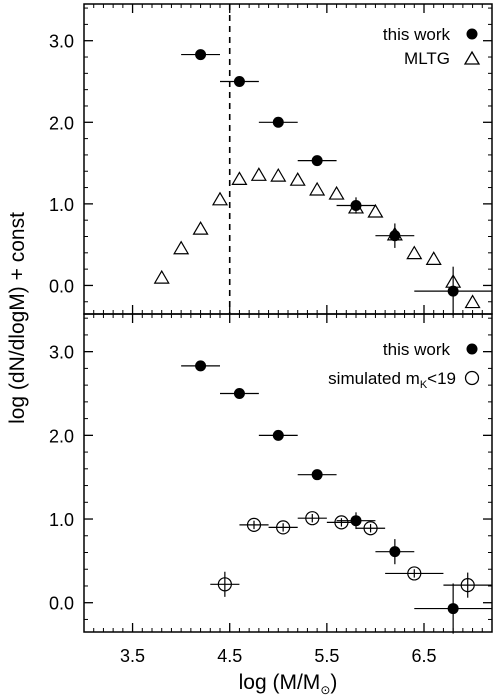 The width and height of the screenshot is (500, 700). Describe the element at coordinates (472, 57) in the screenshot. I see `top-legend-marker-open-triangle` at that location.